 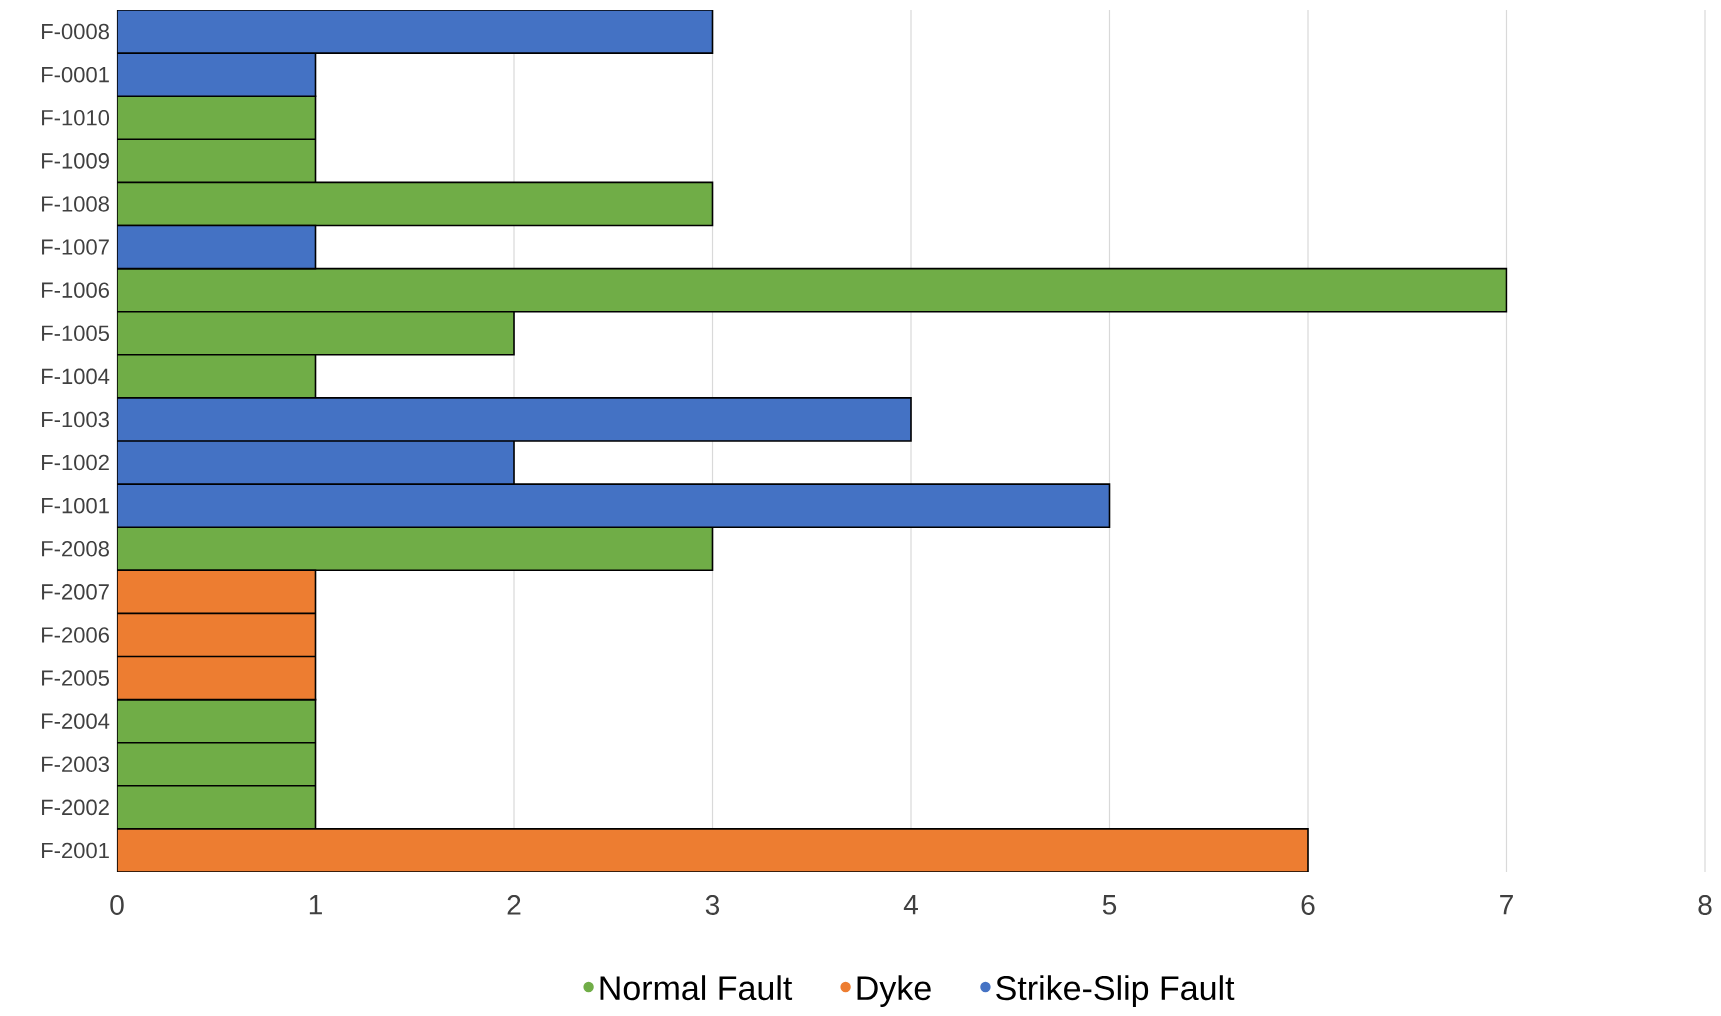 What do you see at coordinates (1115, 991) in the screenshot?
I see `legend-label: Strike-Slip Fault` at bounding box center [1115, 991].